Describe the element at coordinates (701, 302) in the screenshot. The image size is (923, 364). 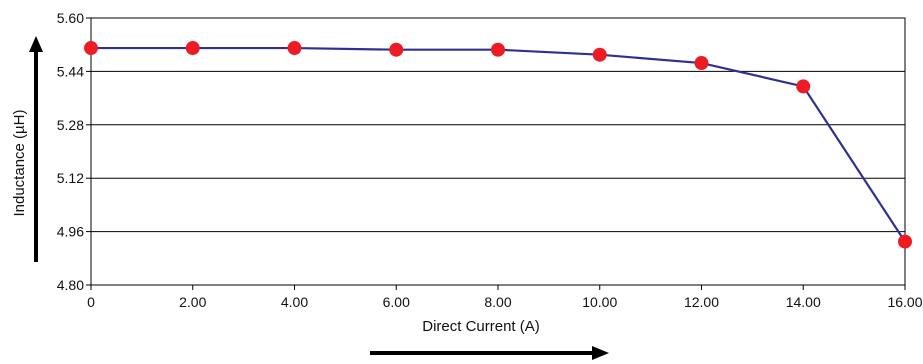
I see `x-tick-label: 12.00` at that location.